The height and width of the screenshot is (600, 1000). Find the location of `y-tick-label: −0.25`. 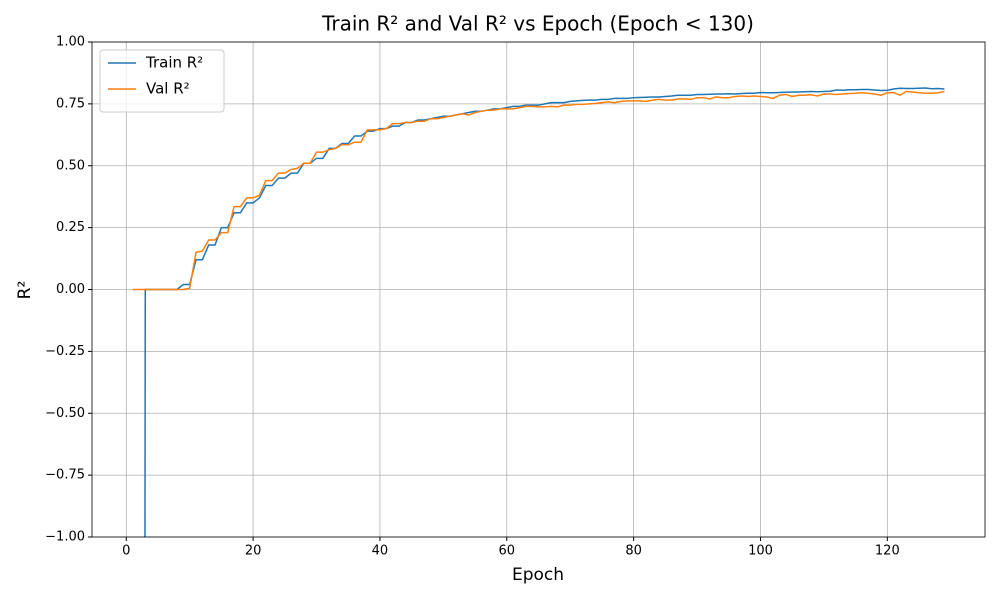

y-tick-label: −0.25 is located at coordinates (65, 351).